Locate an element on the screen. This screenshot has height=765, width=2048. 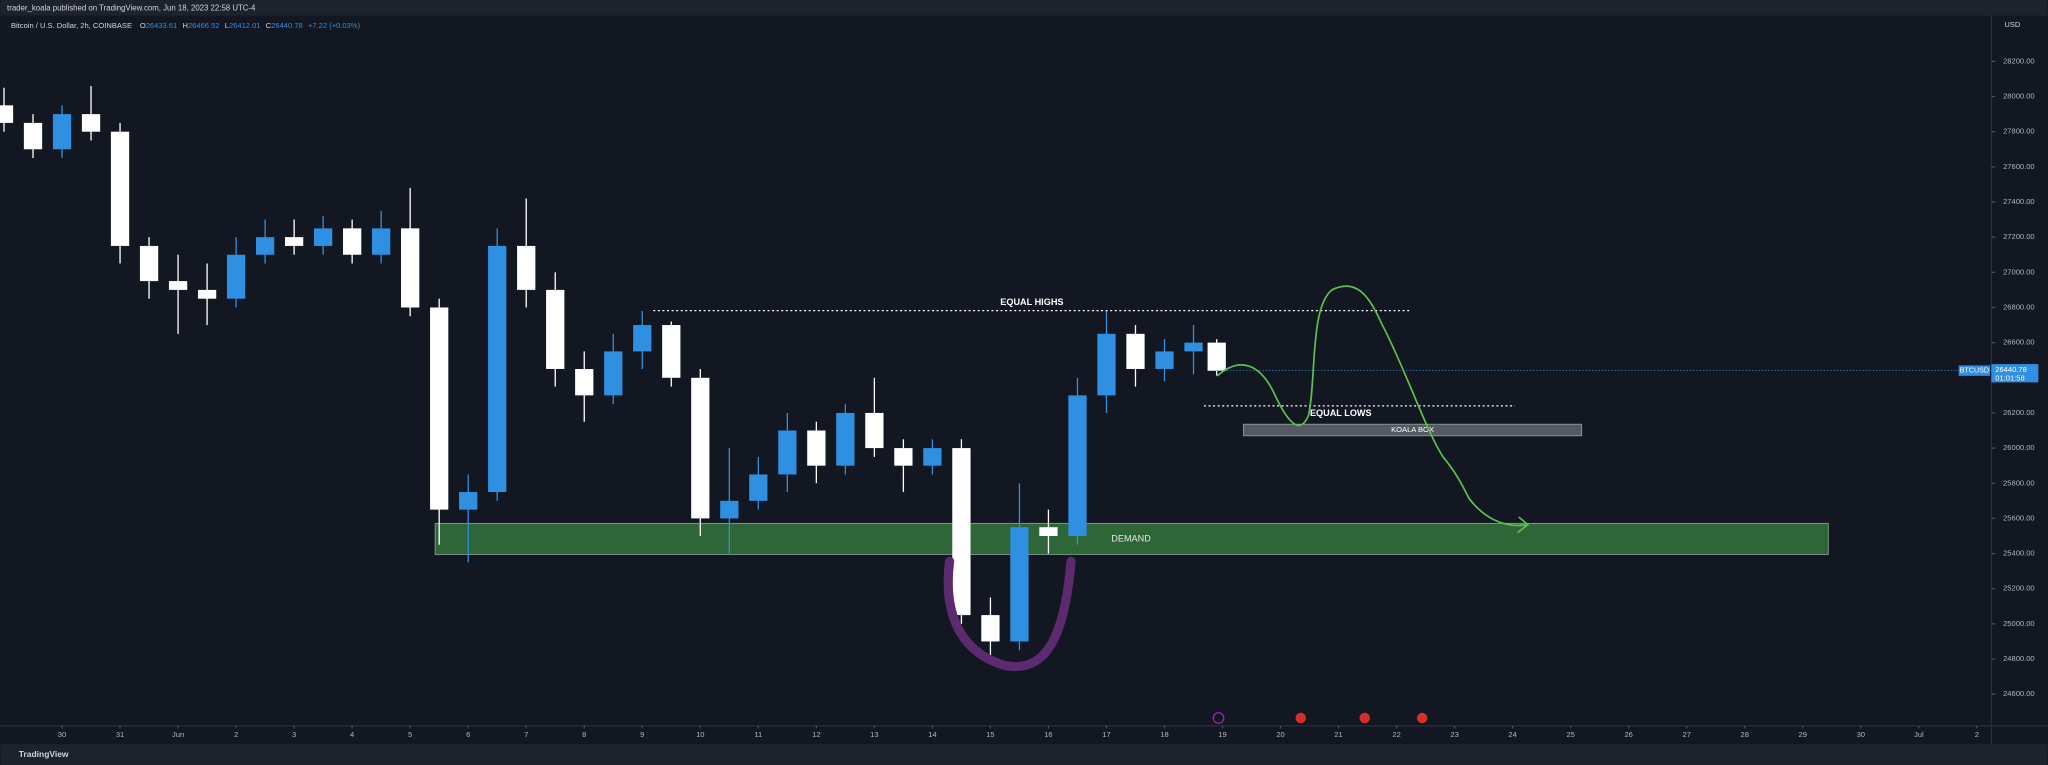
legend-value: 26433.61 is located at coordinates (162, 25).